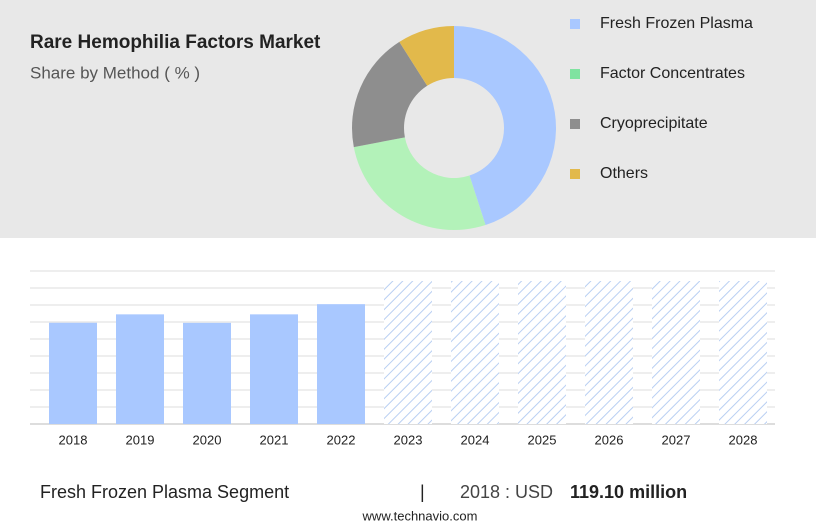  Describe the element at coordinates (420, 515) in the screenshot. I see `website: www.technavio.com` at that location.